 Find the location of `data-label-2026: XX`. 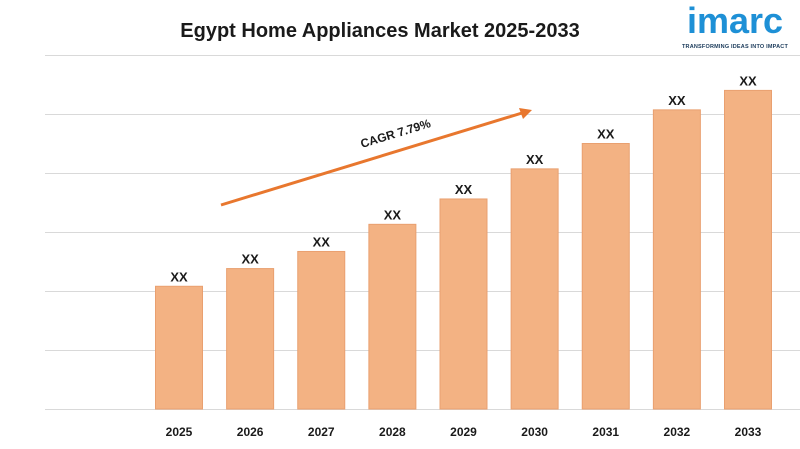

data-label-2026: XX is located at coordinates (250, 259).